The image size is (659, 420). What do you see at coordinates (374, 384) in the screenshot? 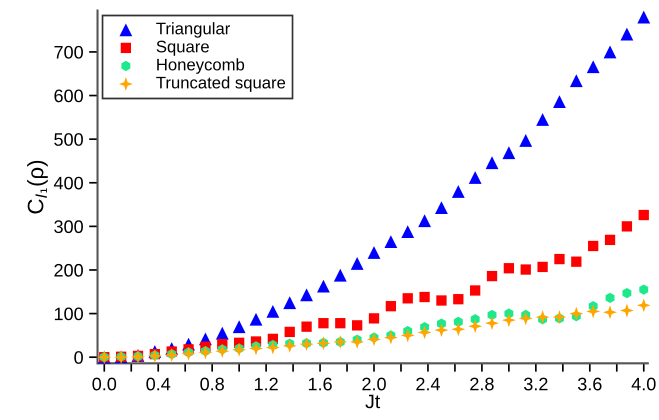
I see `x-tick-label: 2.0` at bounding box center [374, 384].